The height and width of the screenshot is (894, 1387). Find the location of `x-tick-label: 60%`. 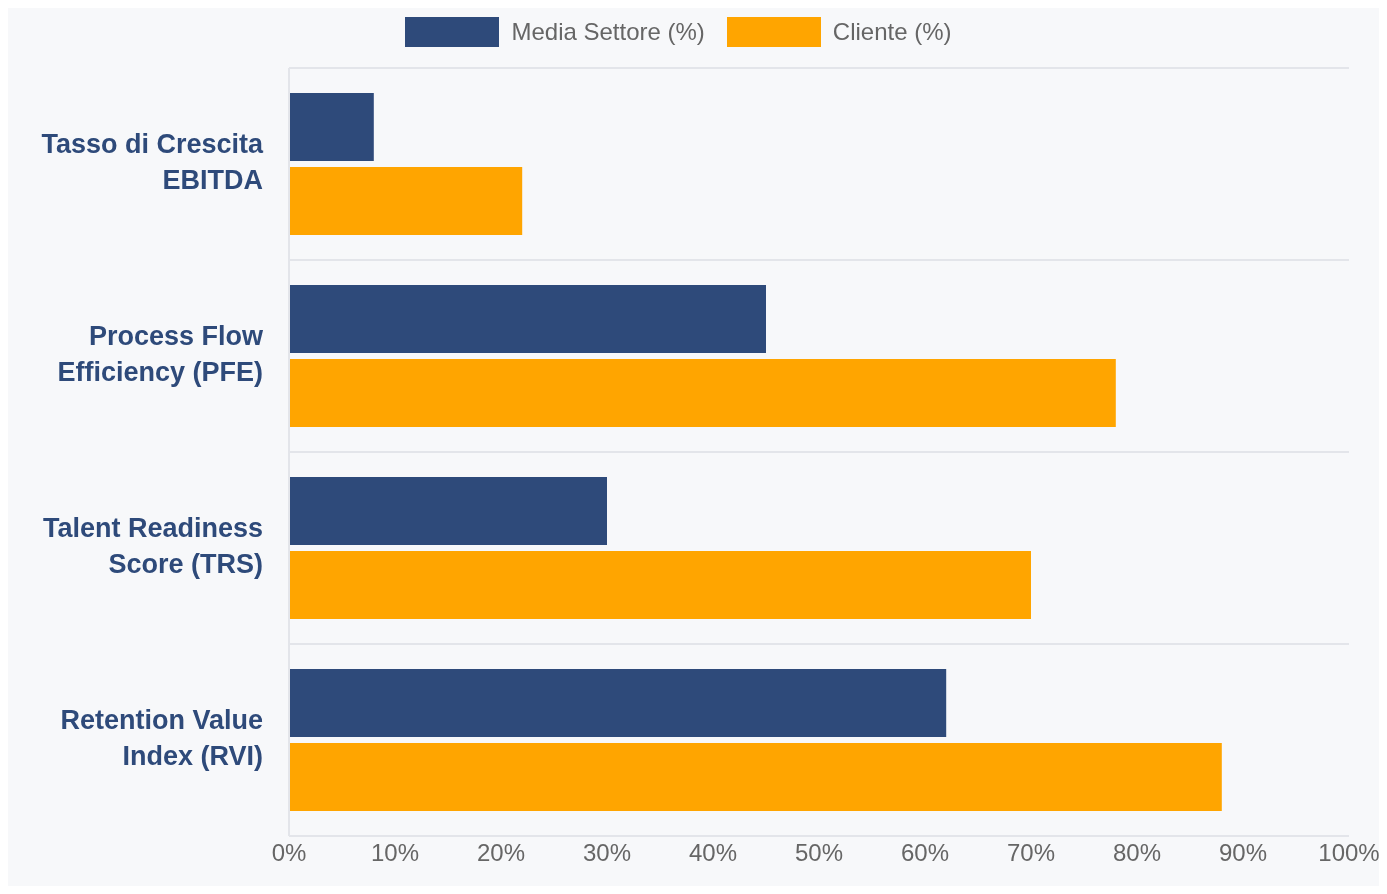

x-tick-label: 60% is located at coordinates (925, 853).